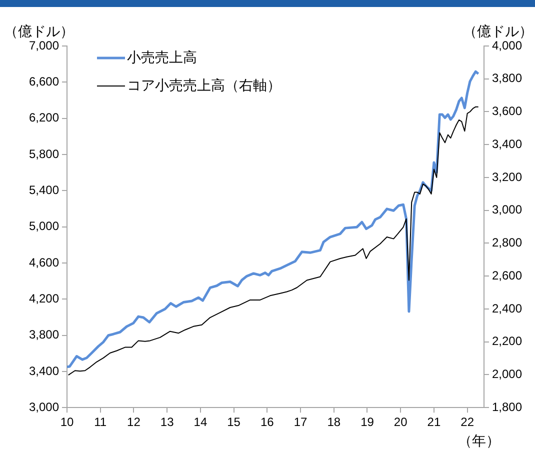  Describe the element at coordinates (39, 30) in the screenshot. I see `y-axis-title: （億ドル）` at that location.